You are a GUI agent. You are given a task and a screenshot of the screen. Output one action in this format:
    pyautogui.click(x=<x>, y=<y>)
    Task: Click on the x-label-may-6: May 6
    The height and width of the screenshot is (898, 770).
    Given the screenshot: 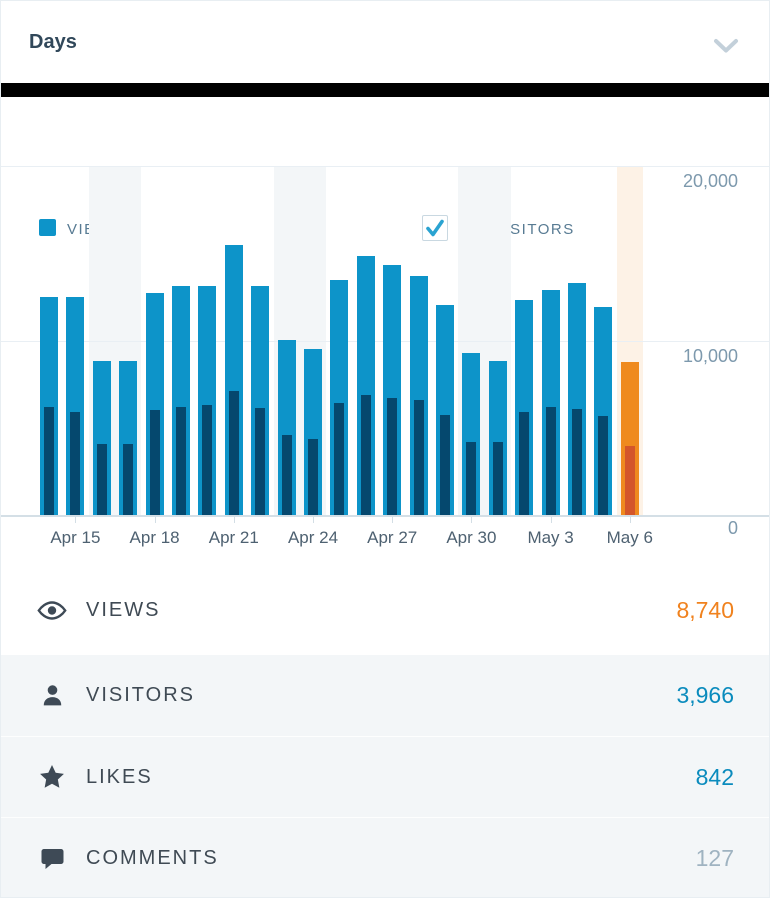 What is the action you would take?
    pyautogui.click(x=629, y=537)
    